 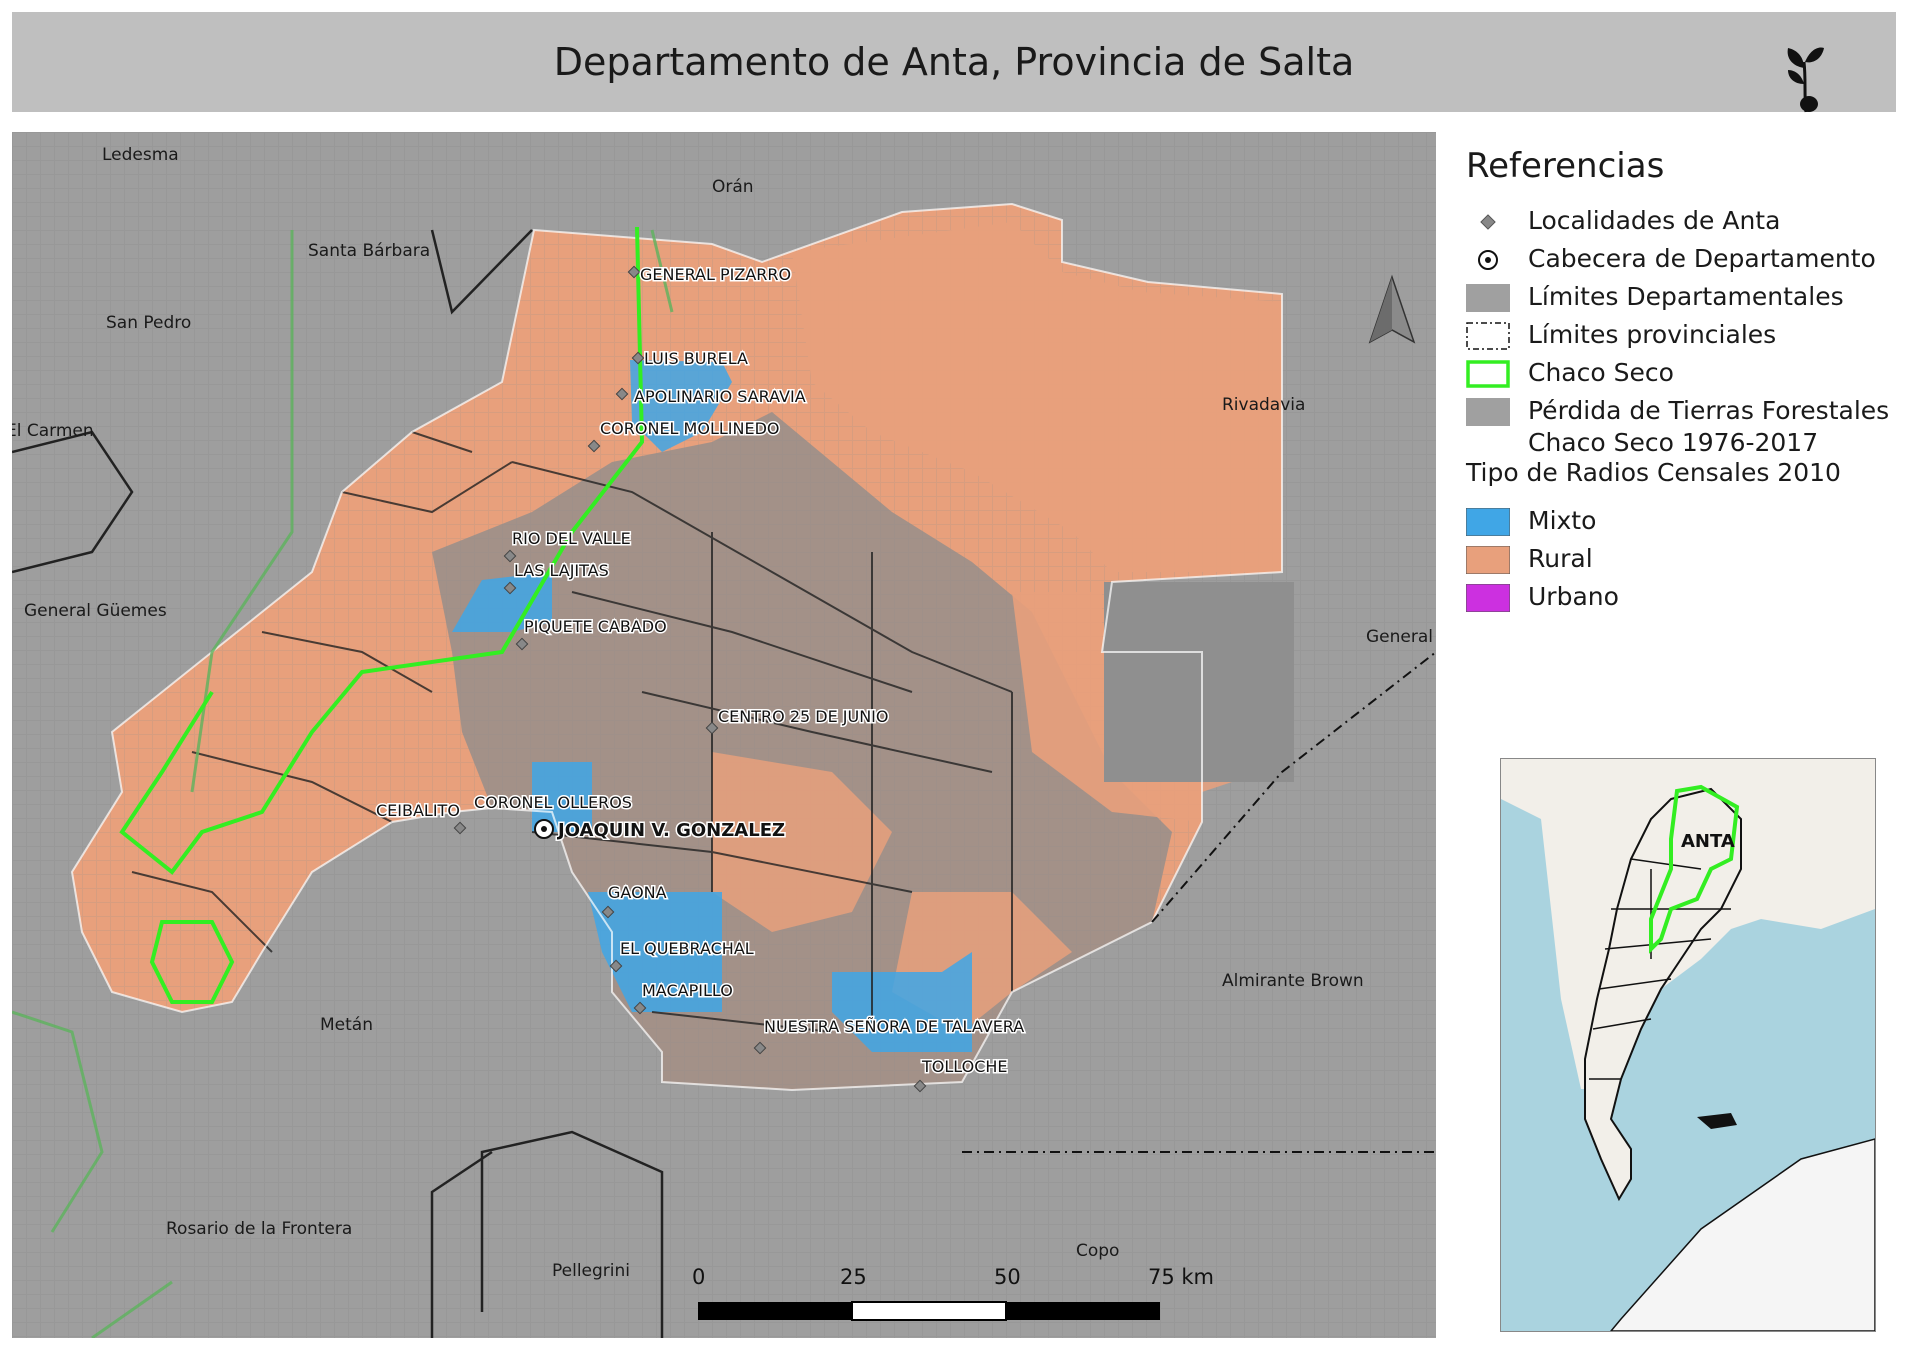 I want to click on map-title: Departamento de Anta, Provincia de Salta, so click(x=954, y=62).